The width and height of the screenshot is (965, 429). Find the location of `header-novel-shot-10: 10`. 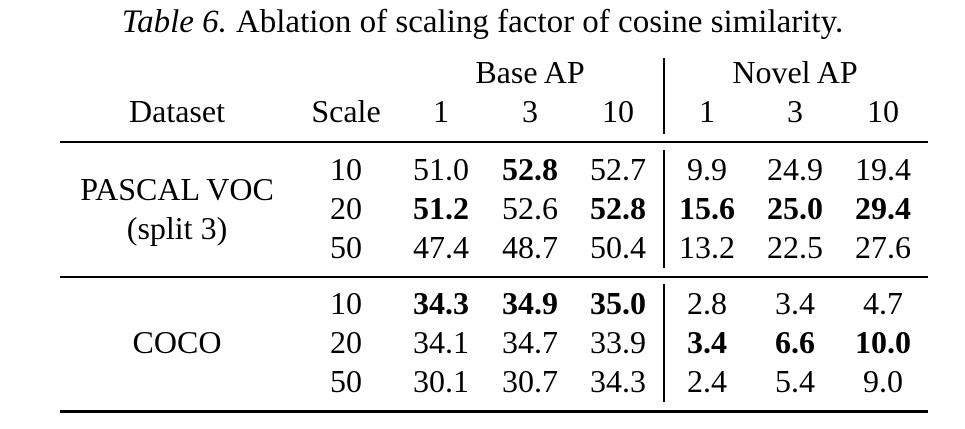

header-novel-shot-10: 10 is located at coordinates (883, 111).